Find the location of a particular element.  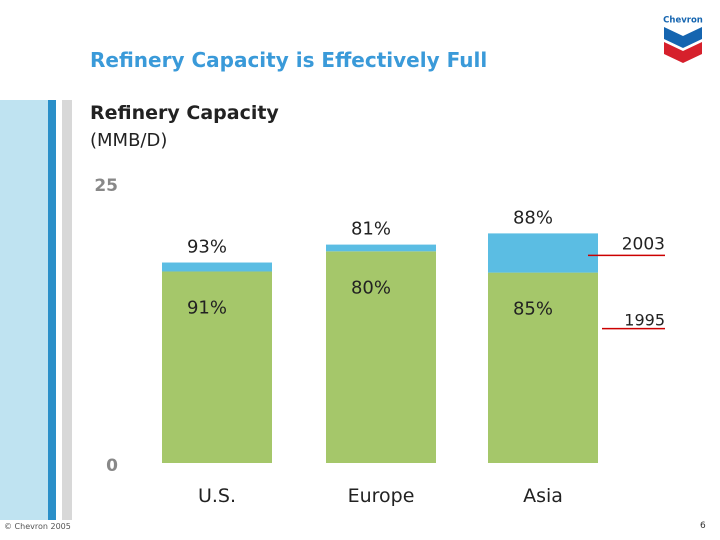

chevron-logo-icon: Chevron is located at coordinates (683, 38).